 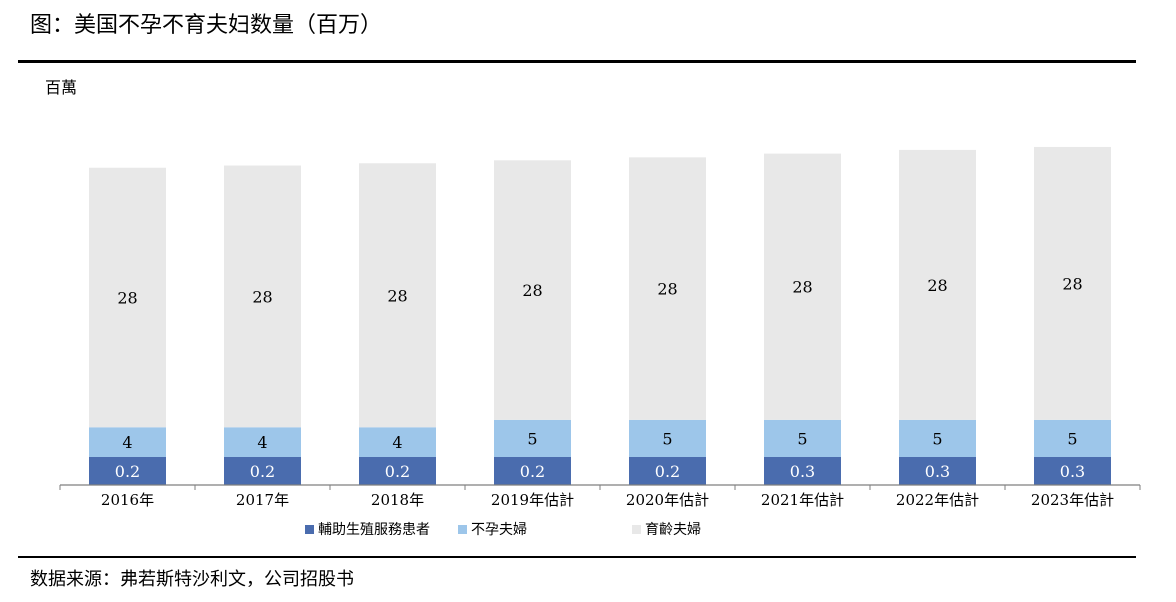 I want to click on bar-segment-2-2020年估計, so click(x=667, y=438).